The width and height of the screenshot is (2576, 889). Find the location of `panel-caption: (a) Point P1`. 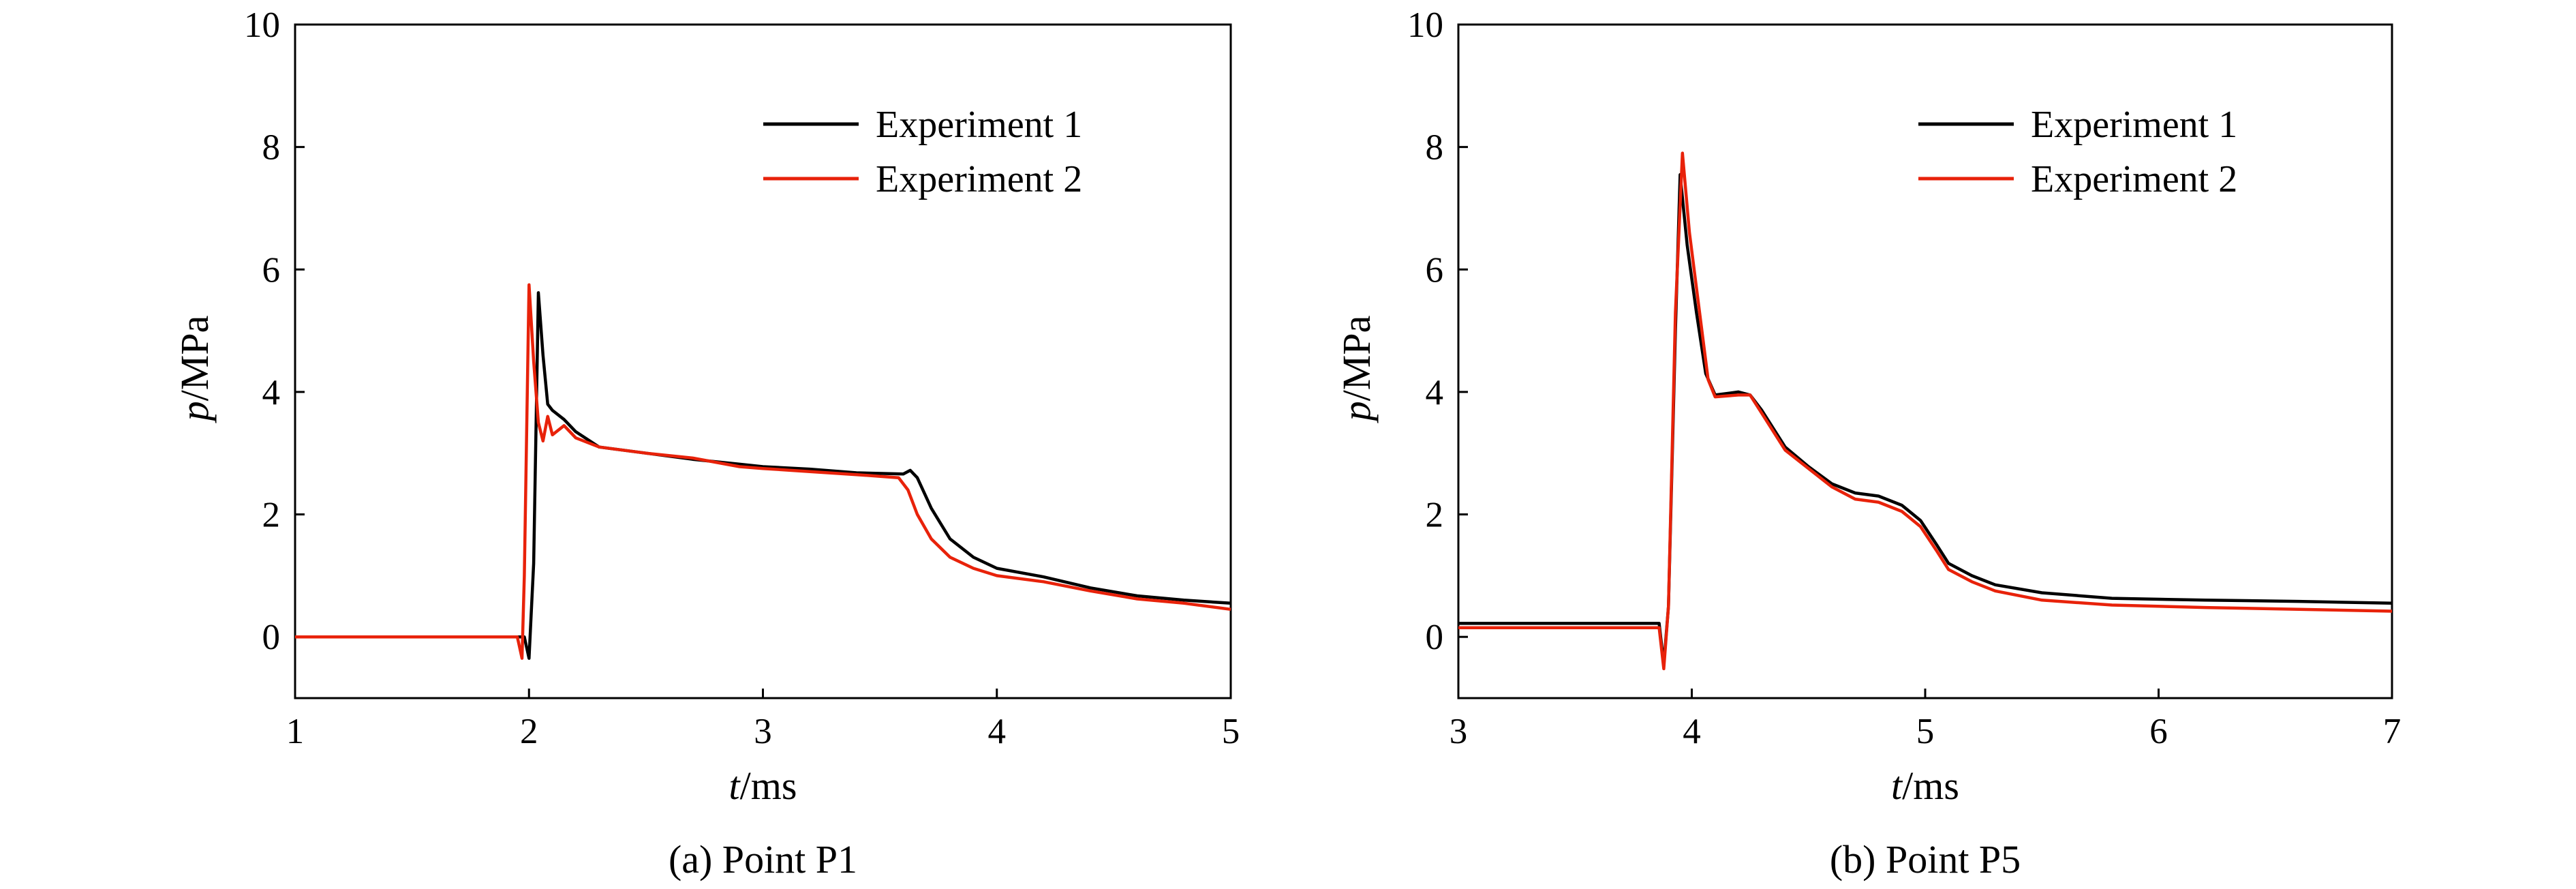

panel-caption: (a) Point P1 is located at coordinates (763, 859).